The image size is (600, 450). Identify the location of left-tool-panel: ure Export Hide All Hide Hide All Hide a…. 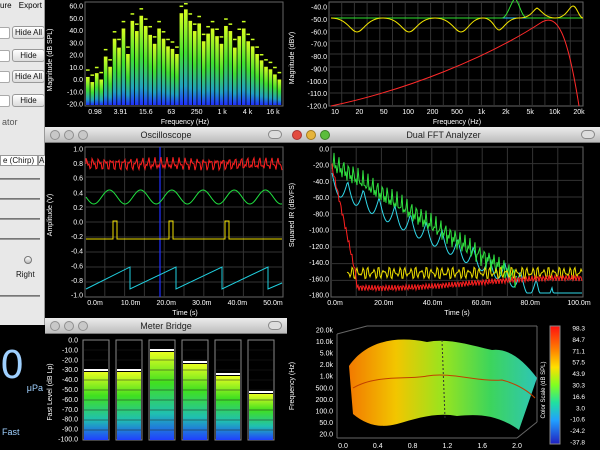
(23, 162).